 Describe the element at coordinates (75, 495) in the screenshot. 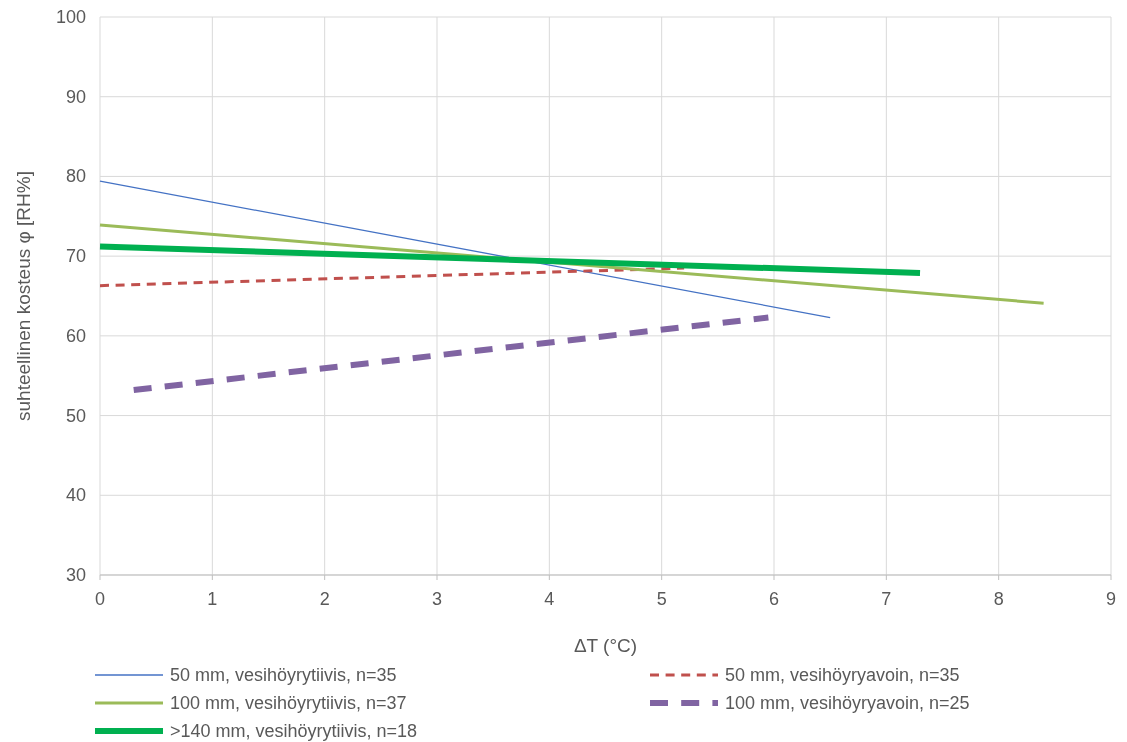

I see `y-tick-label: 40` at that location.